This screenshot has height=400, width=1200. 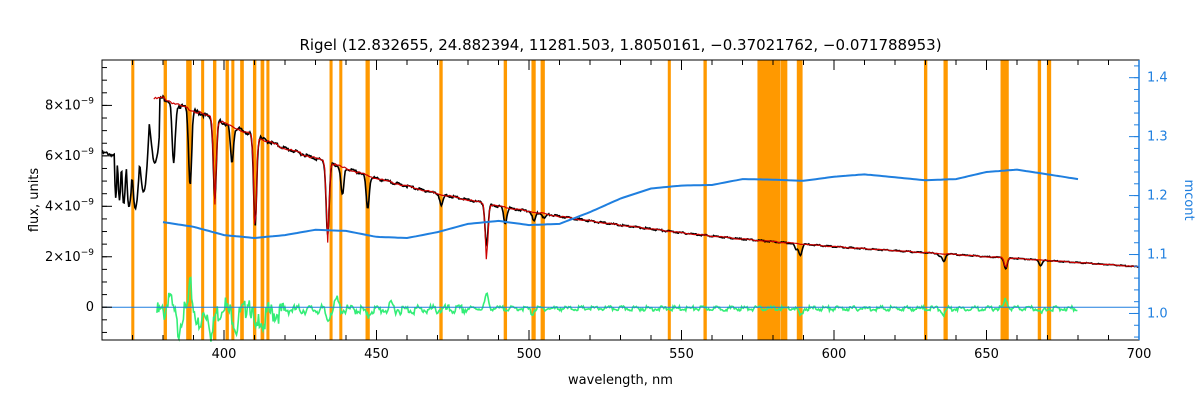 What do you see at coordinates (88, 202) in the screenshot?
I see `y-tick-exponent-2: −9` at bounding box center [88, 202].